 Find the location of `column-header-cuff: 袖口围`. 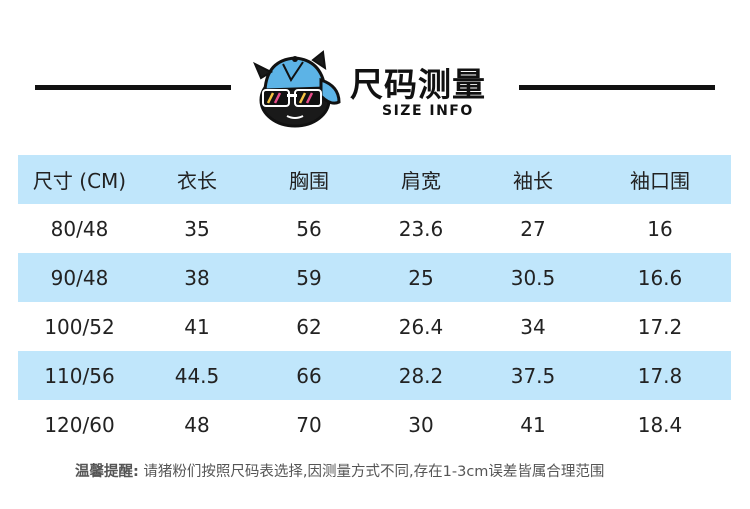

column-header-cuff: 袖口围 is located at coordinates (660, 179).